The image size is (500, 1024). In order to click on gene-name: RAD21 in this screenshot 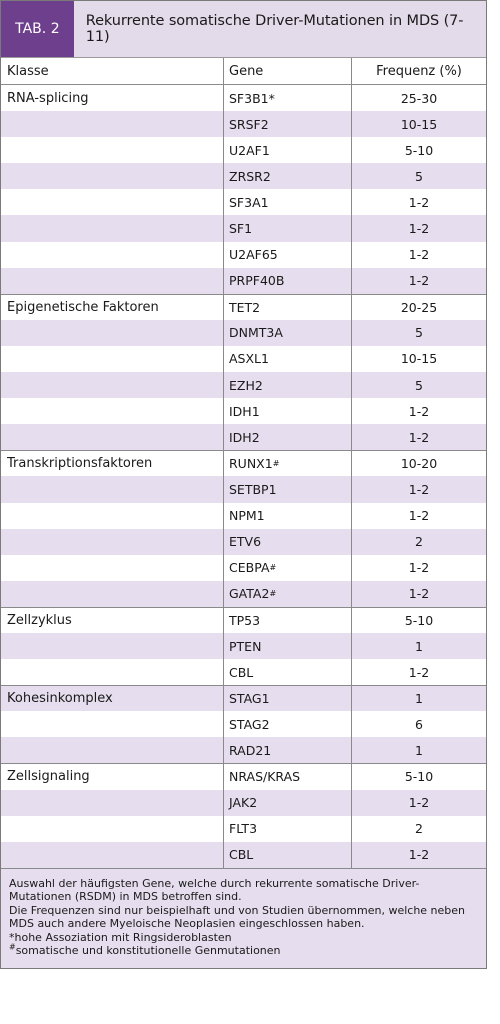, I will do `click(250, 750)`.